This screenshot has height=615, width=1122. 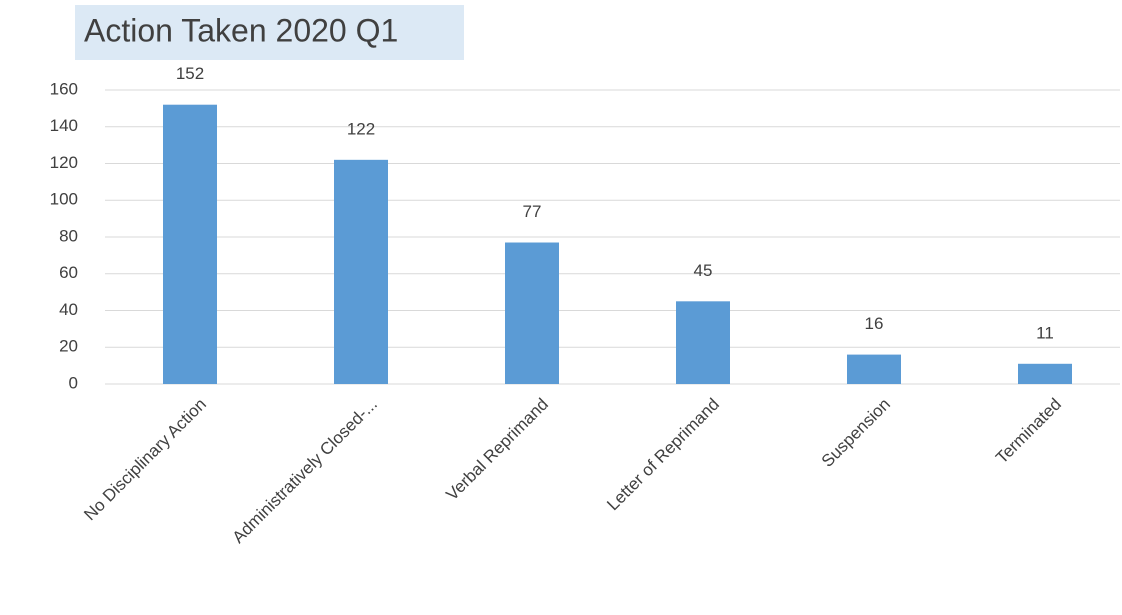 What do you see at coordinates (64, 199) in the screenshot?
I see `y-tick-label: 100` at bounding box center [64, 199].